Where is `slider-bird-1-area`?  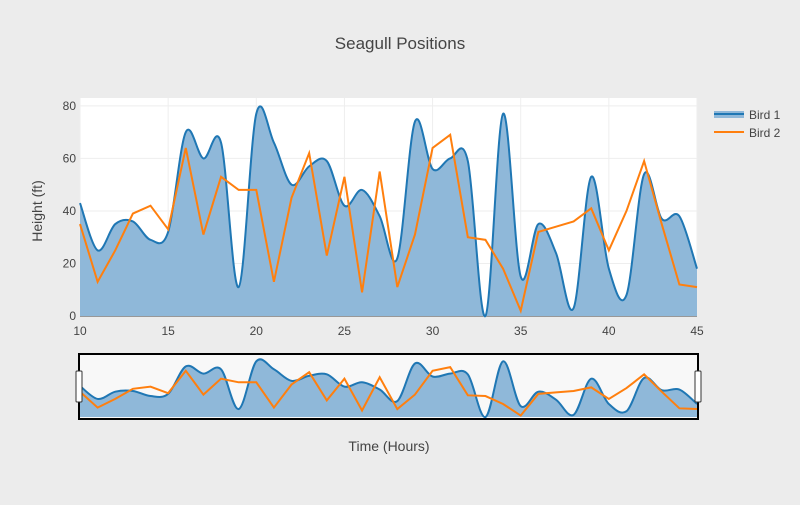 slider-bird-1-area is located at coordinates (388, 388).